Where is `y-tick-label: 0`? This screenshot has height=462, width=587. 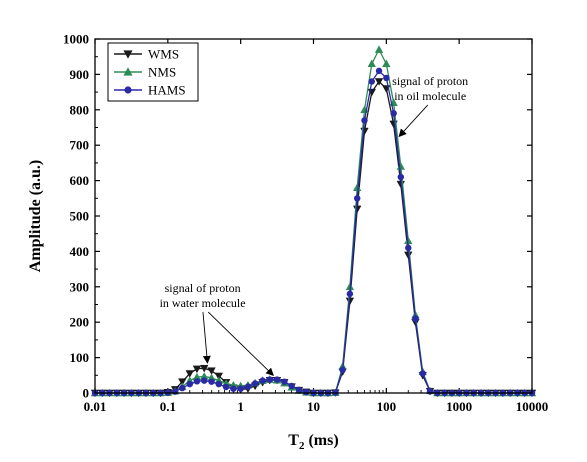
y-tick-label: 0 is located at coordinates (86, 393).